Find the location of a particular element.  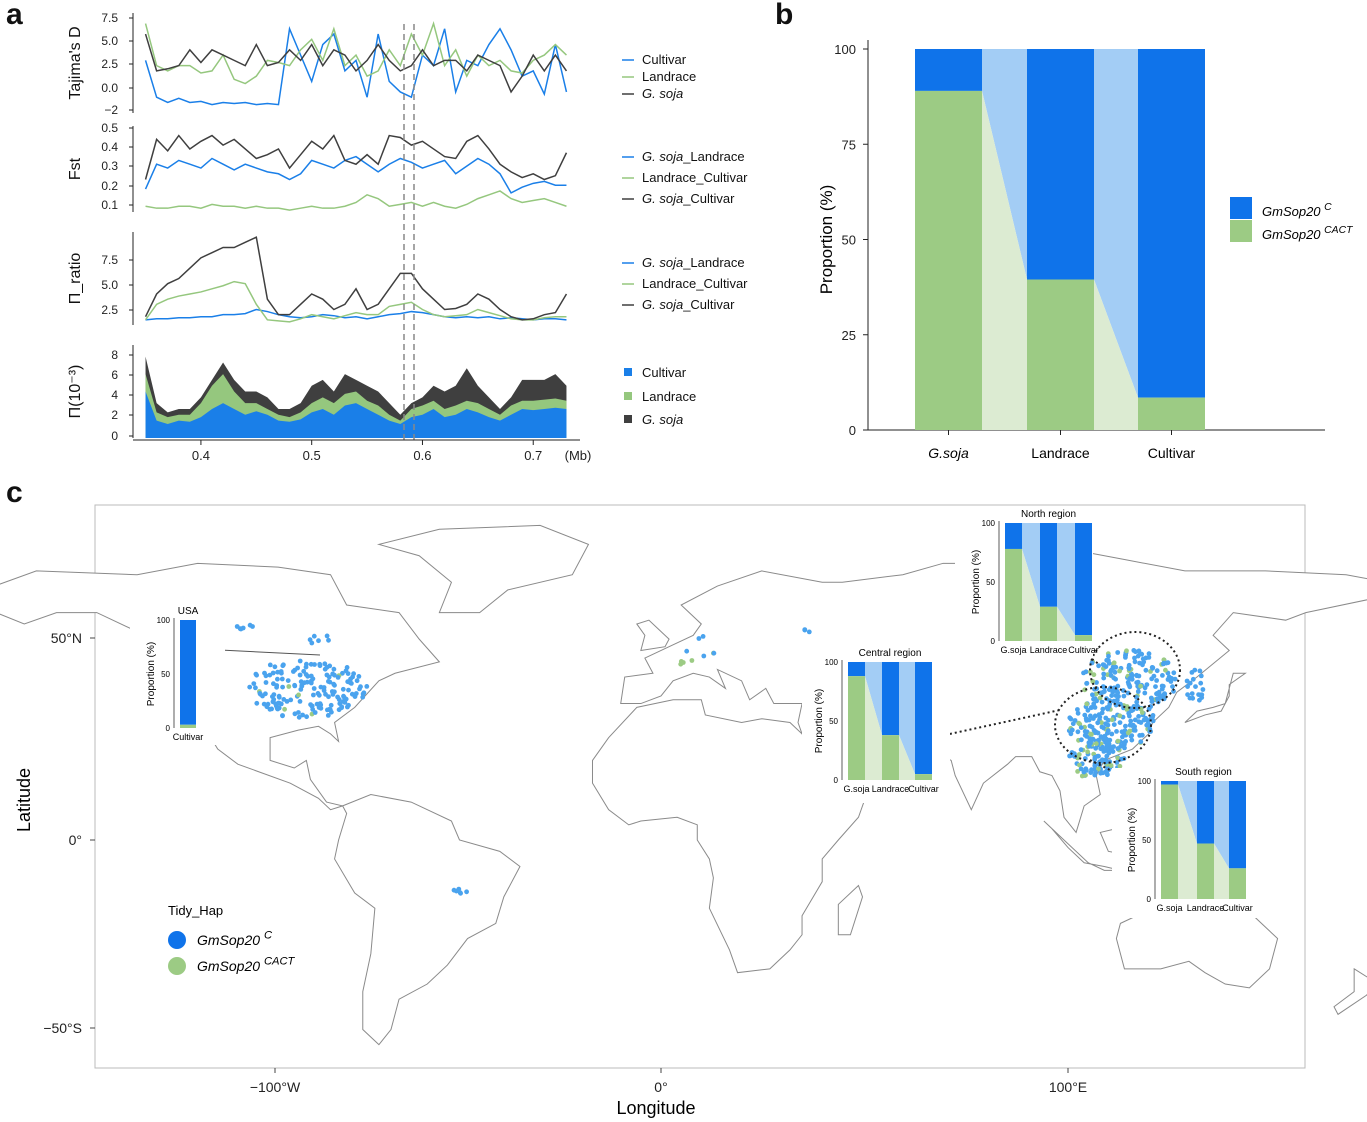

legend-swatch is located at coordinates (628, 396).